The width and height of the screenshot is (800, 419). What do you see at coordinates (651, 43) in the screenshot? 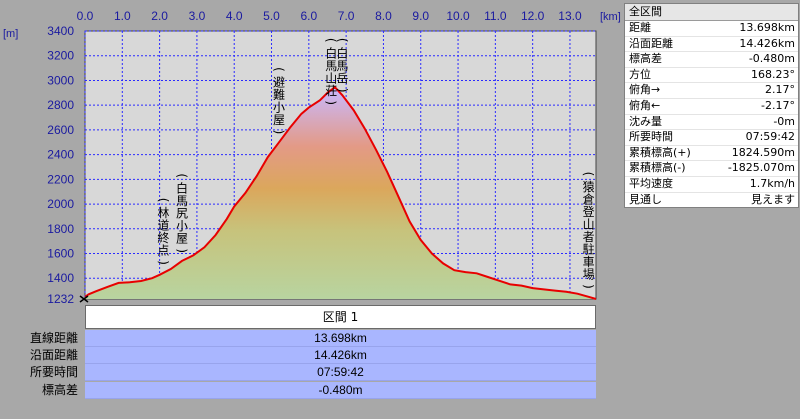
I see `summary-key: 沿面距離` at bounding box center [651, 43].